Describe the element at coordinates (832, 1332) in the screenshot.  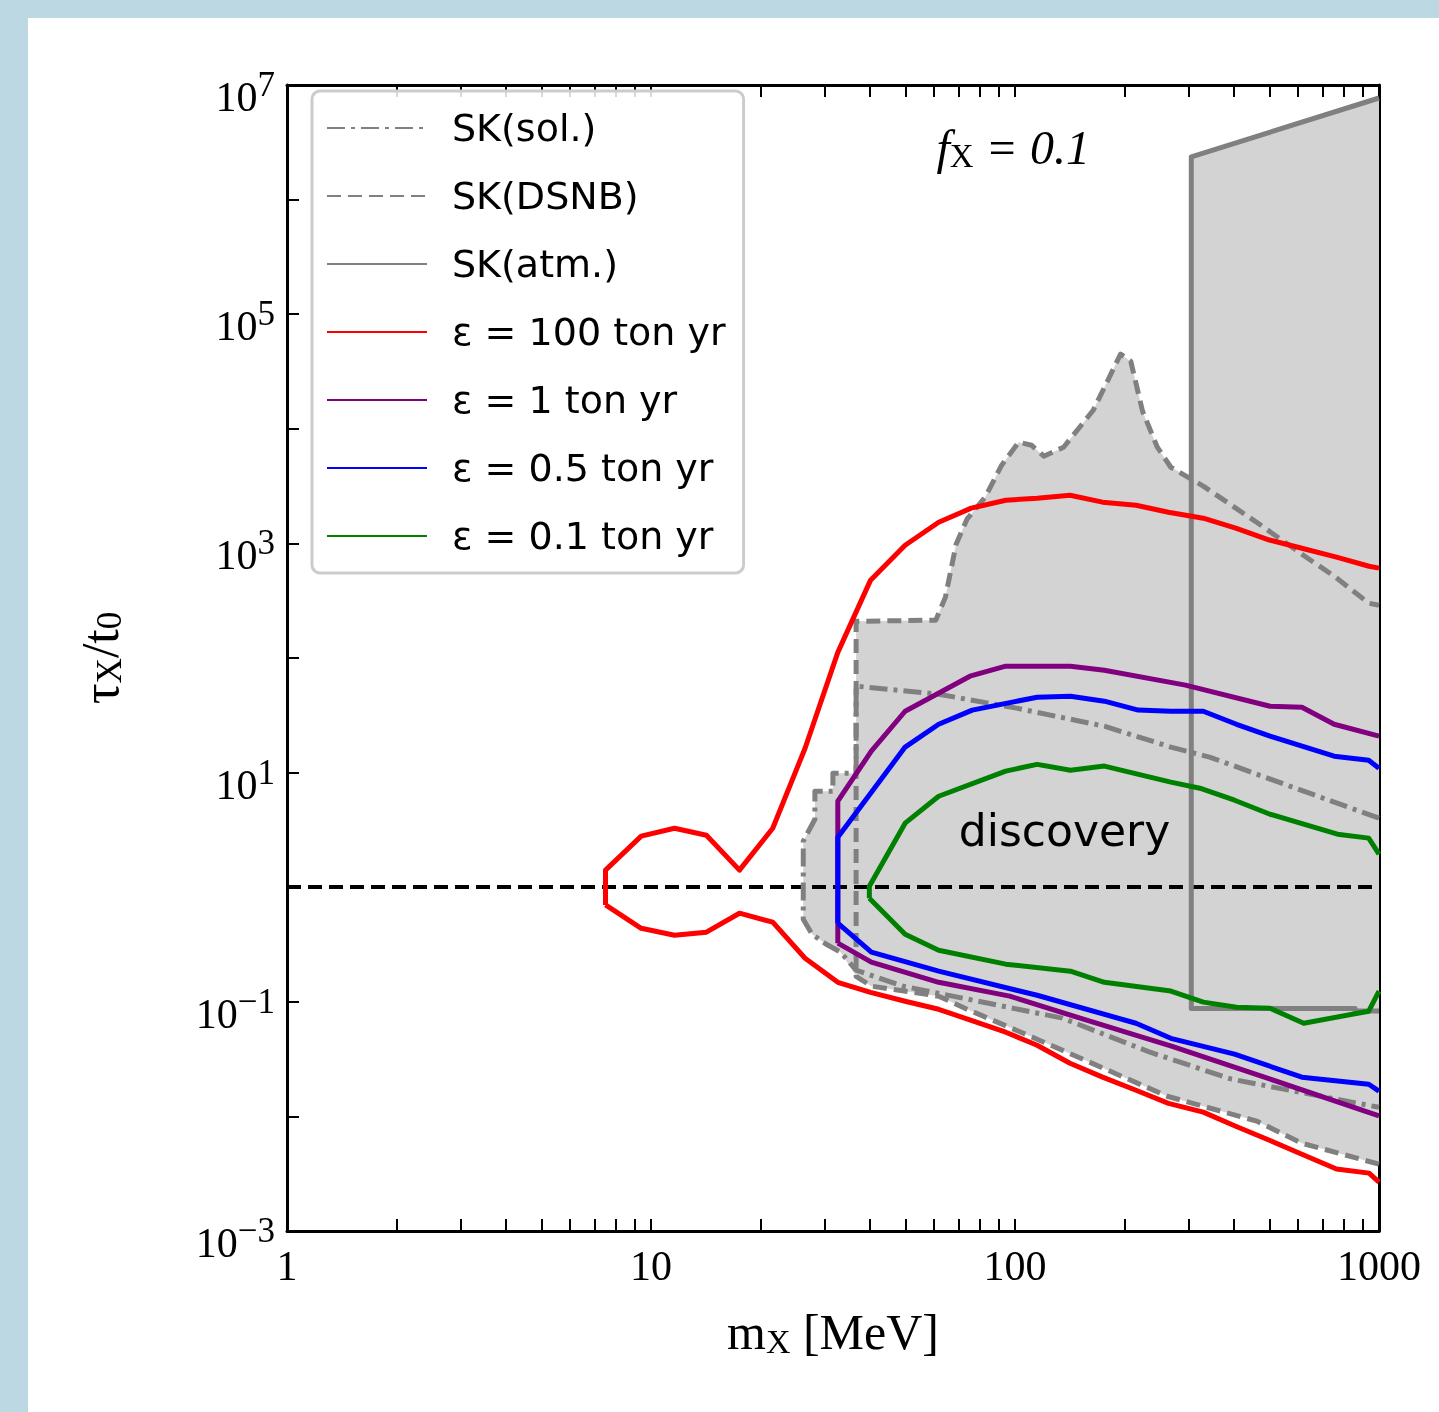
I see `x-axis-title: mX [MeV]` at that location.